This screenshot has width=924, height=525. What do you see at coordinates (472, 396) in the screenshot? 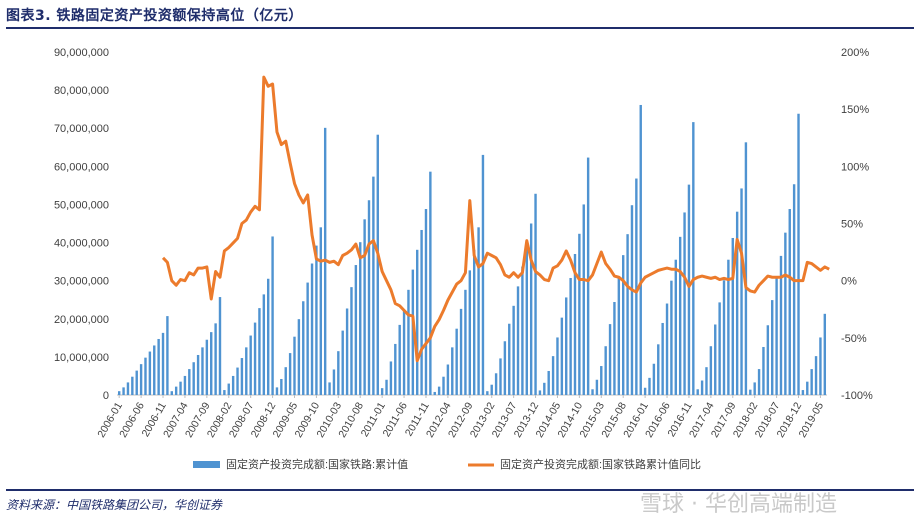
I see `chart-axes` at bounding box center [472, 396].